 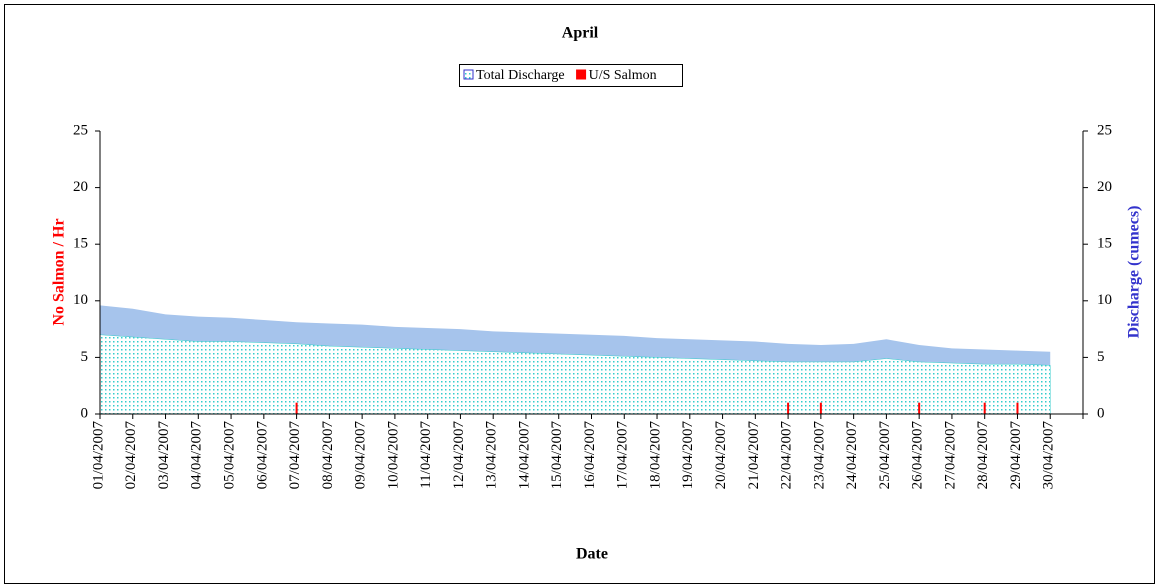 I want to click on x-tick-label: 04/04/2007, so click(x=197, y=455).